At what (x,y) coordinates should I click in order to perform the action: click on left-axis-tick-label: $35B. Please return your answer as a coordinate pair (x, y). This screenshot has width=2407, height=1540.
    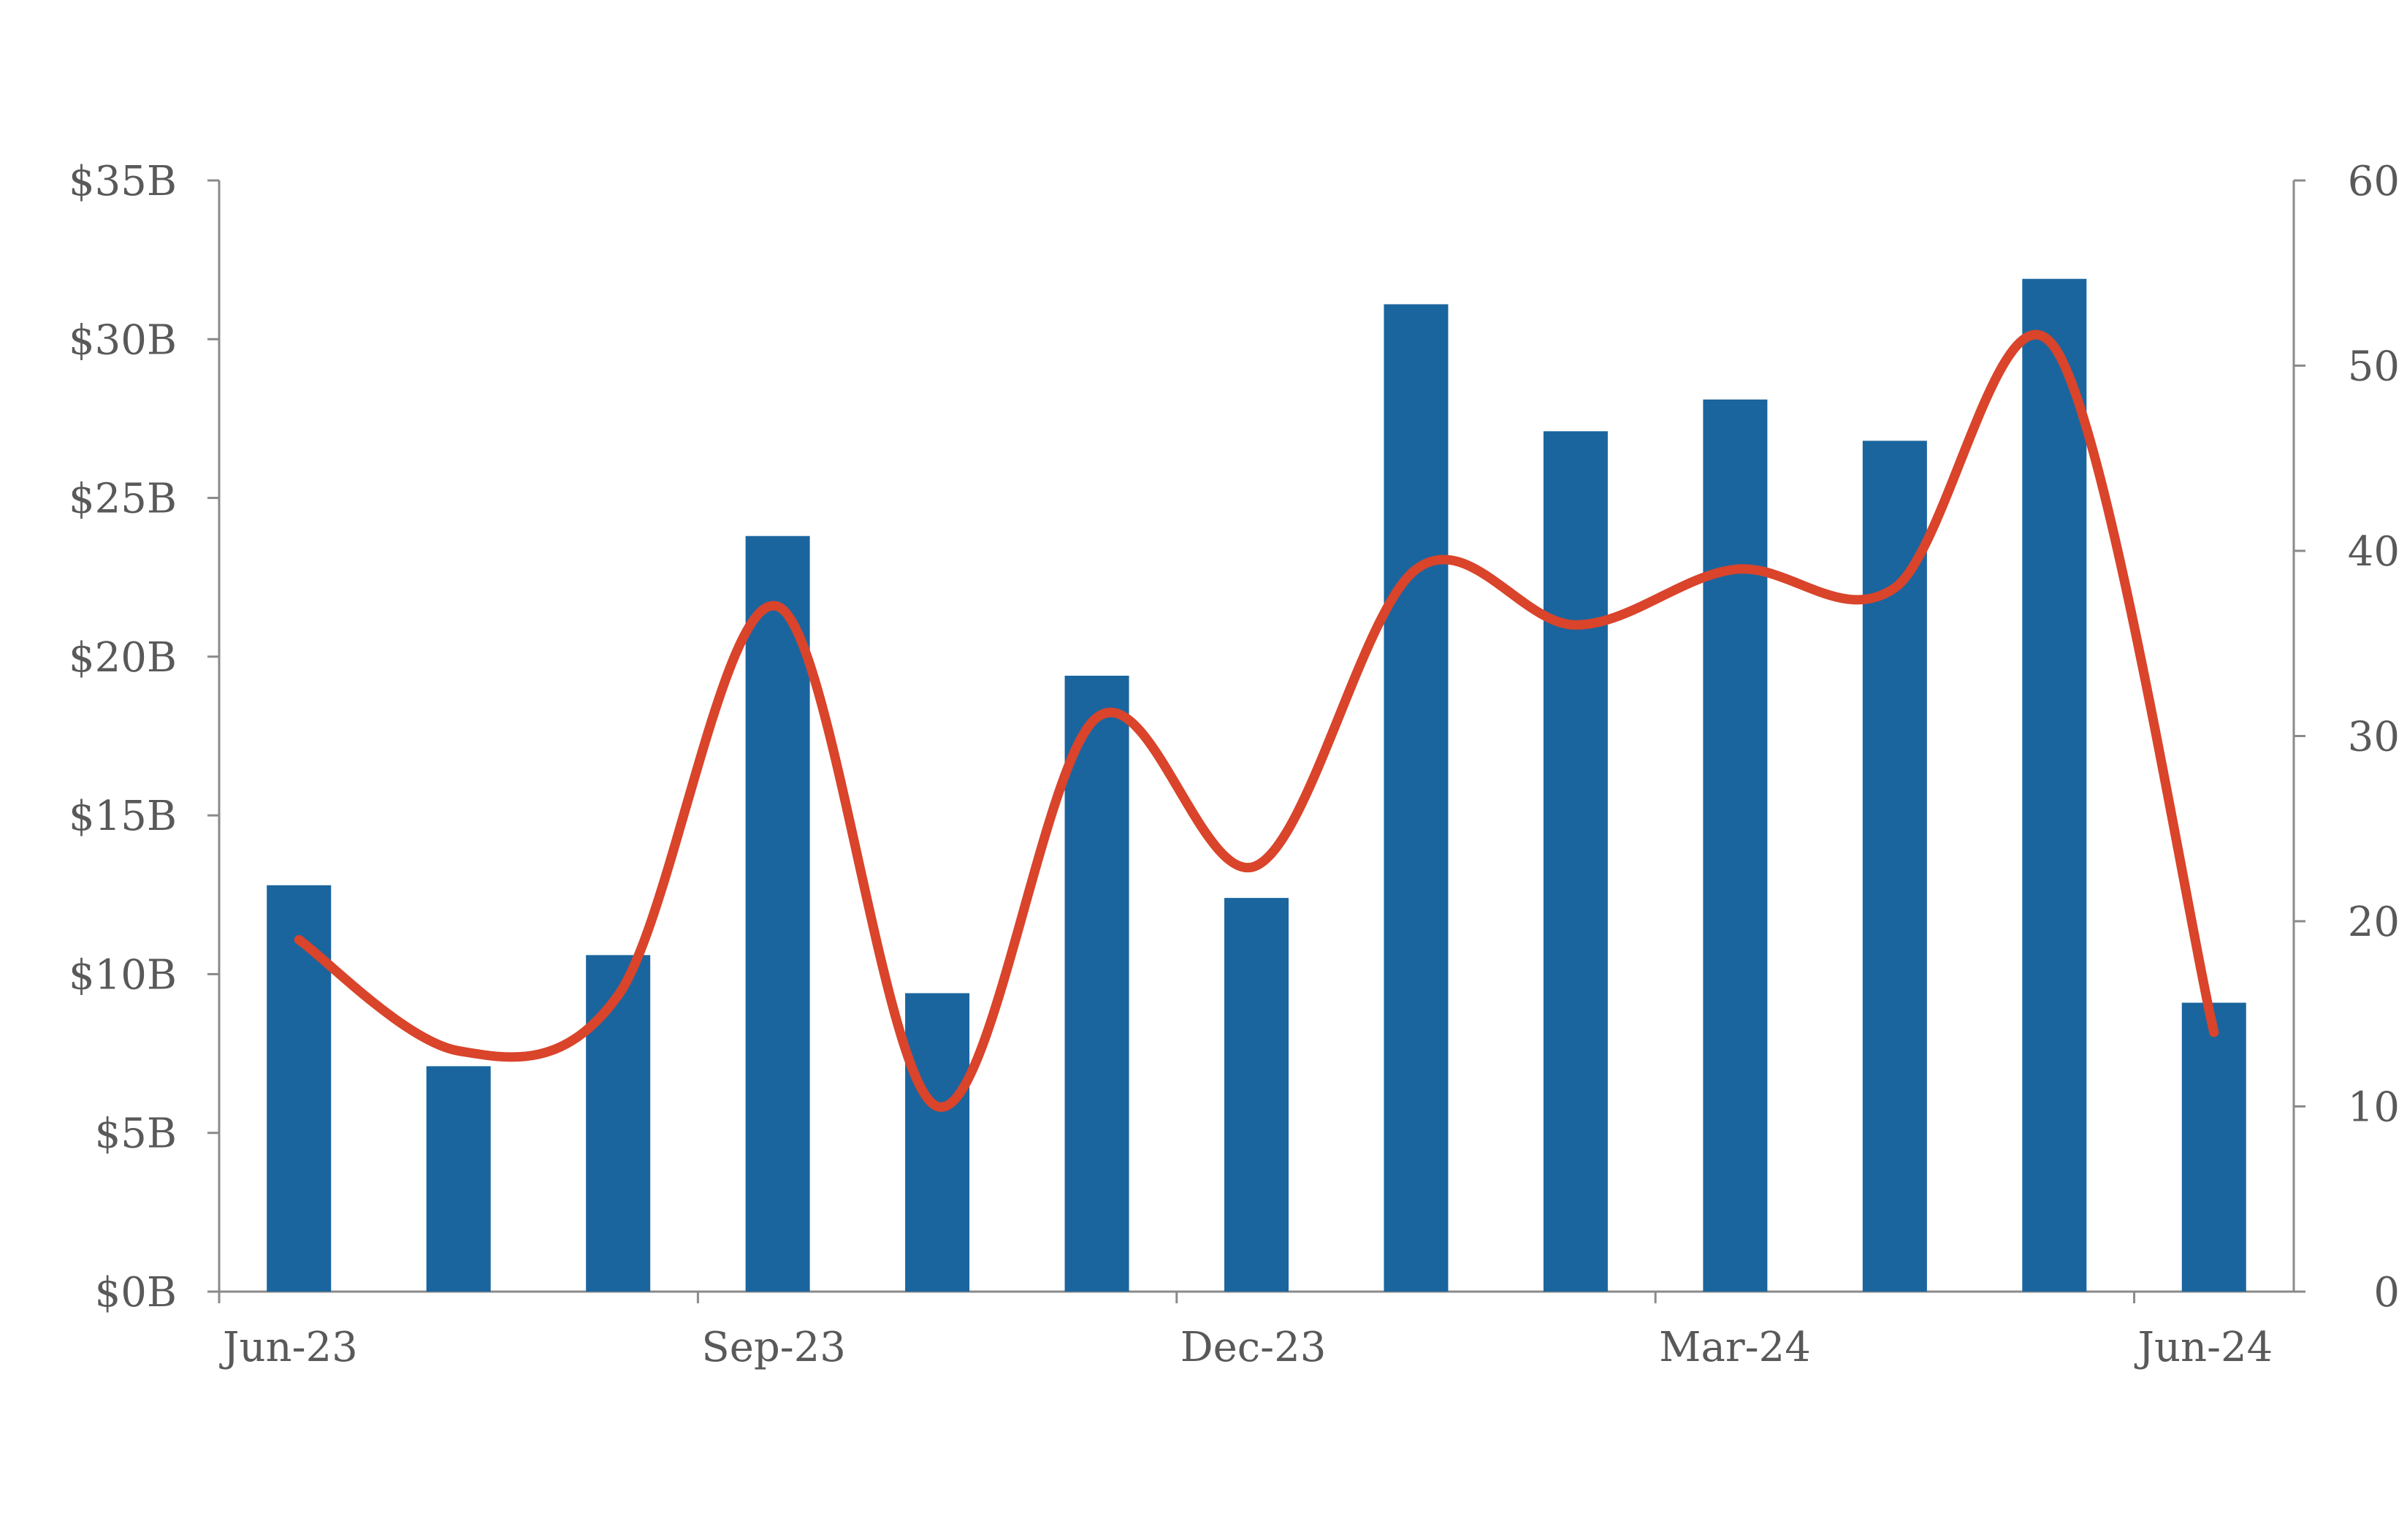
    Looking at the image, I should click on (123, 181).